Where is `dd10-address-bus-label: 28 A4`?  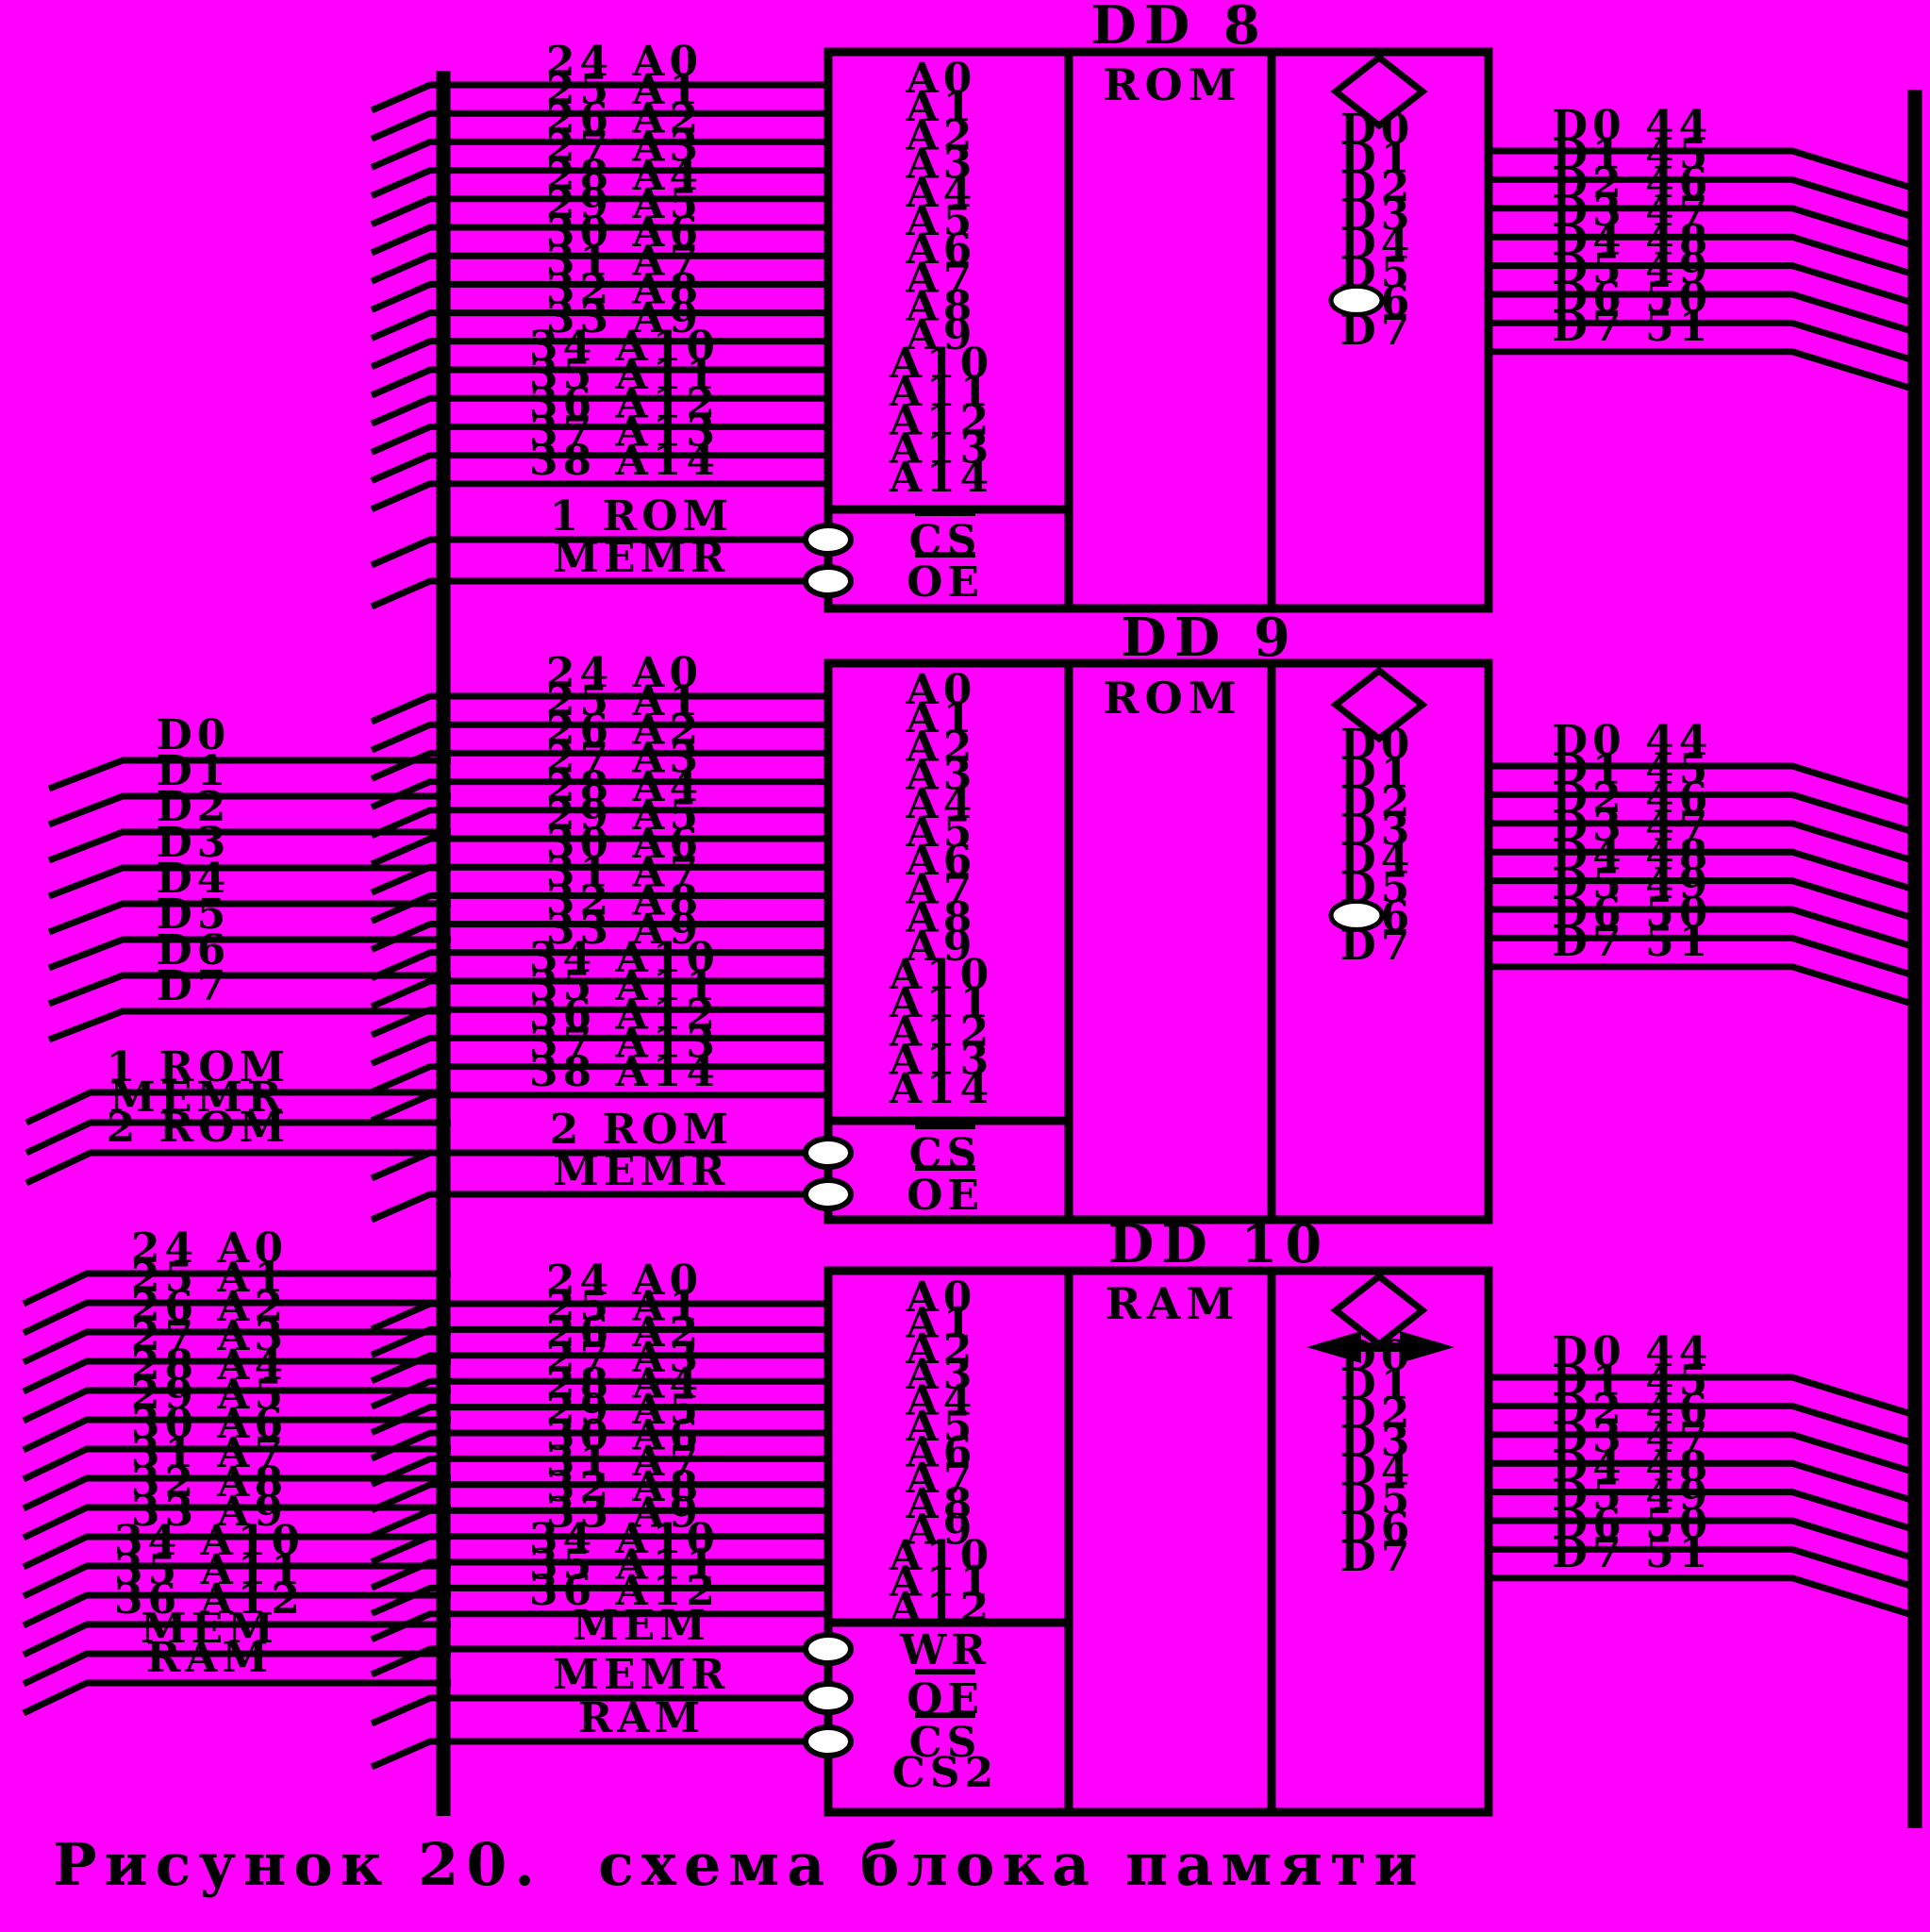 dd10-address-bus-label: 28 A4 is located at coordinates (624, 1384).